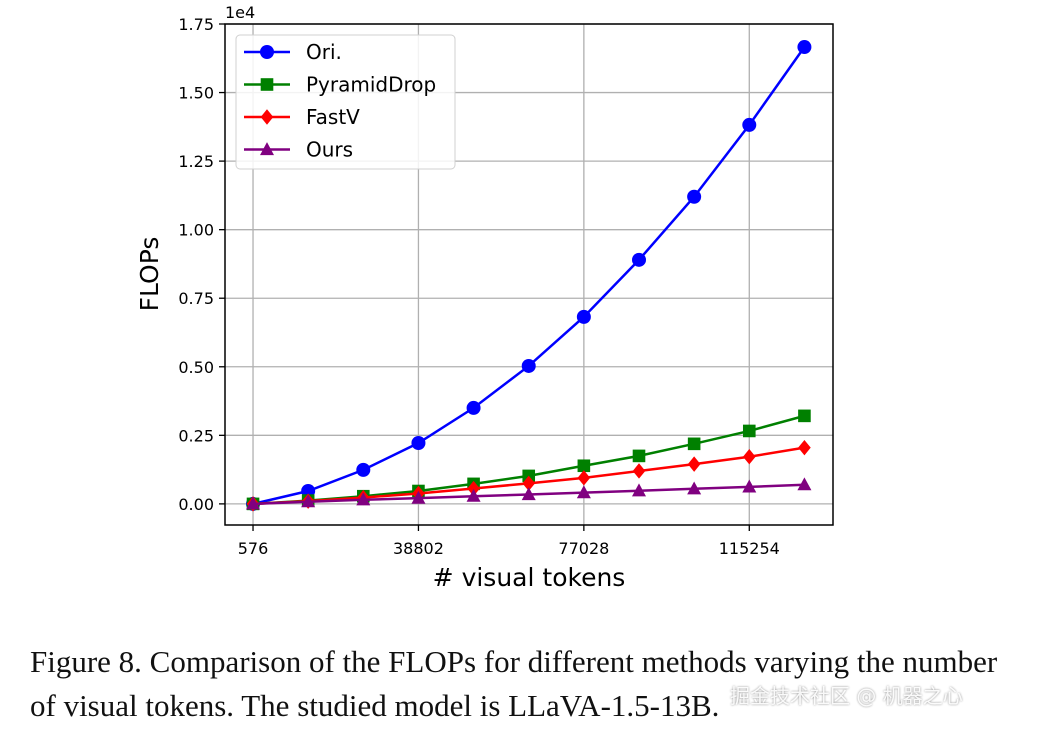  What do you see at coordinates (253, 548) in the screenshot?
I see `x-tick-label: 576` at bounding box center [253, 548].